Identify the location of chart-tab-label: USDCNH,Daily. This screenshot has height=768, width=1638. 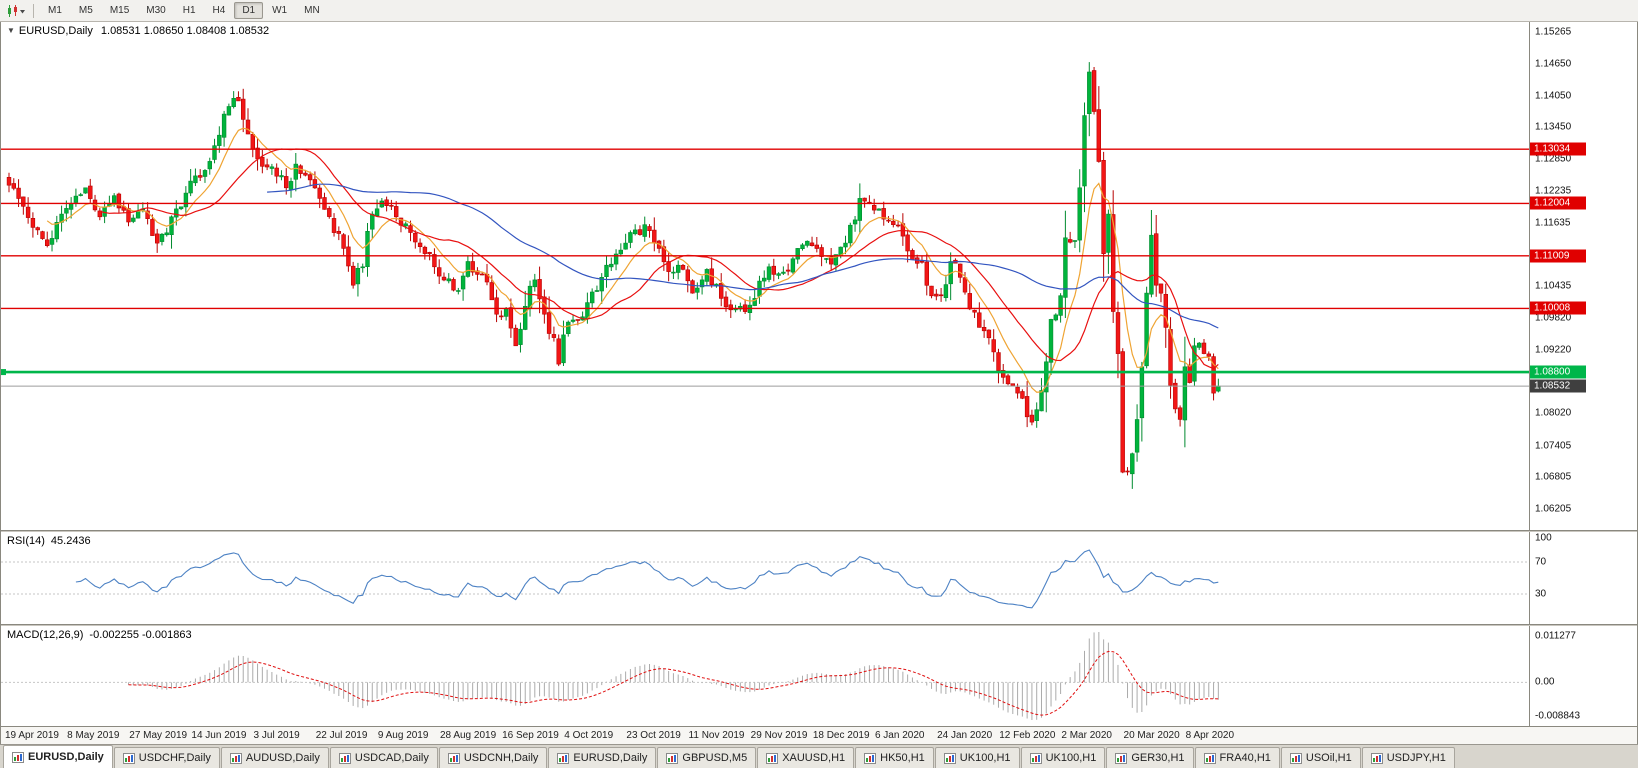
(501, 758).